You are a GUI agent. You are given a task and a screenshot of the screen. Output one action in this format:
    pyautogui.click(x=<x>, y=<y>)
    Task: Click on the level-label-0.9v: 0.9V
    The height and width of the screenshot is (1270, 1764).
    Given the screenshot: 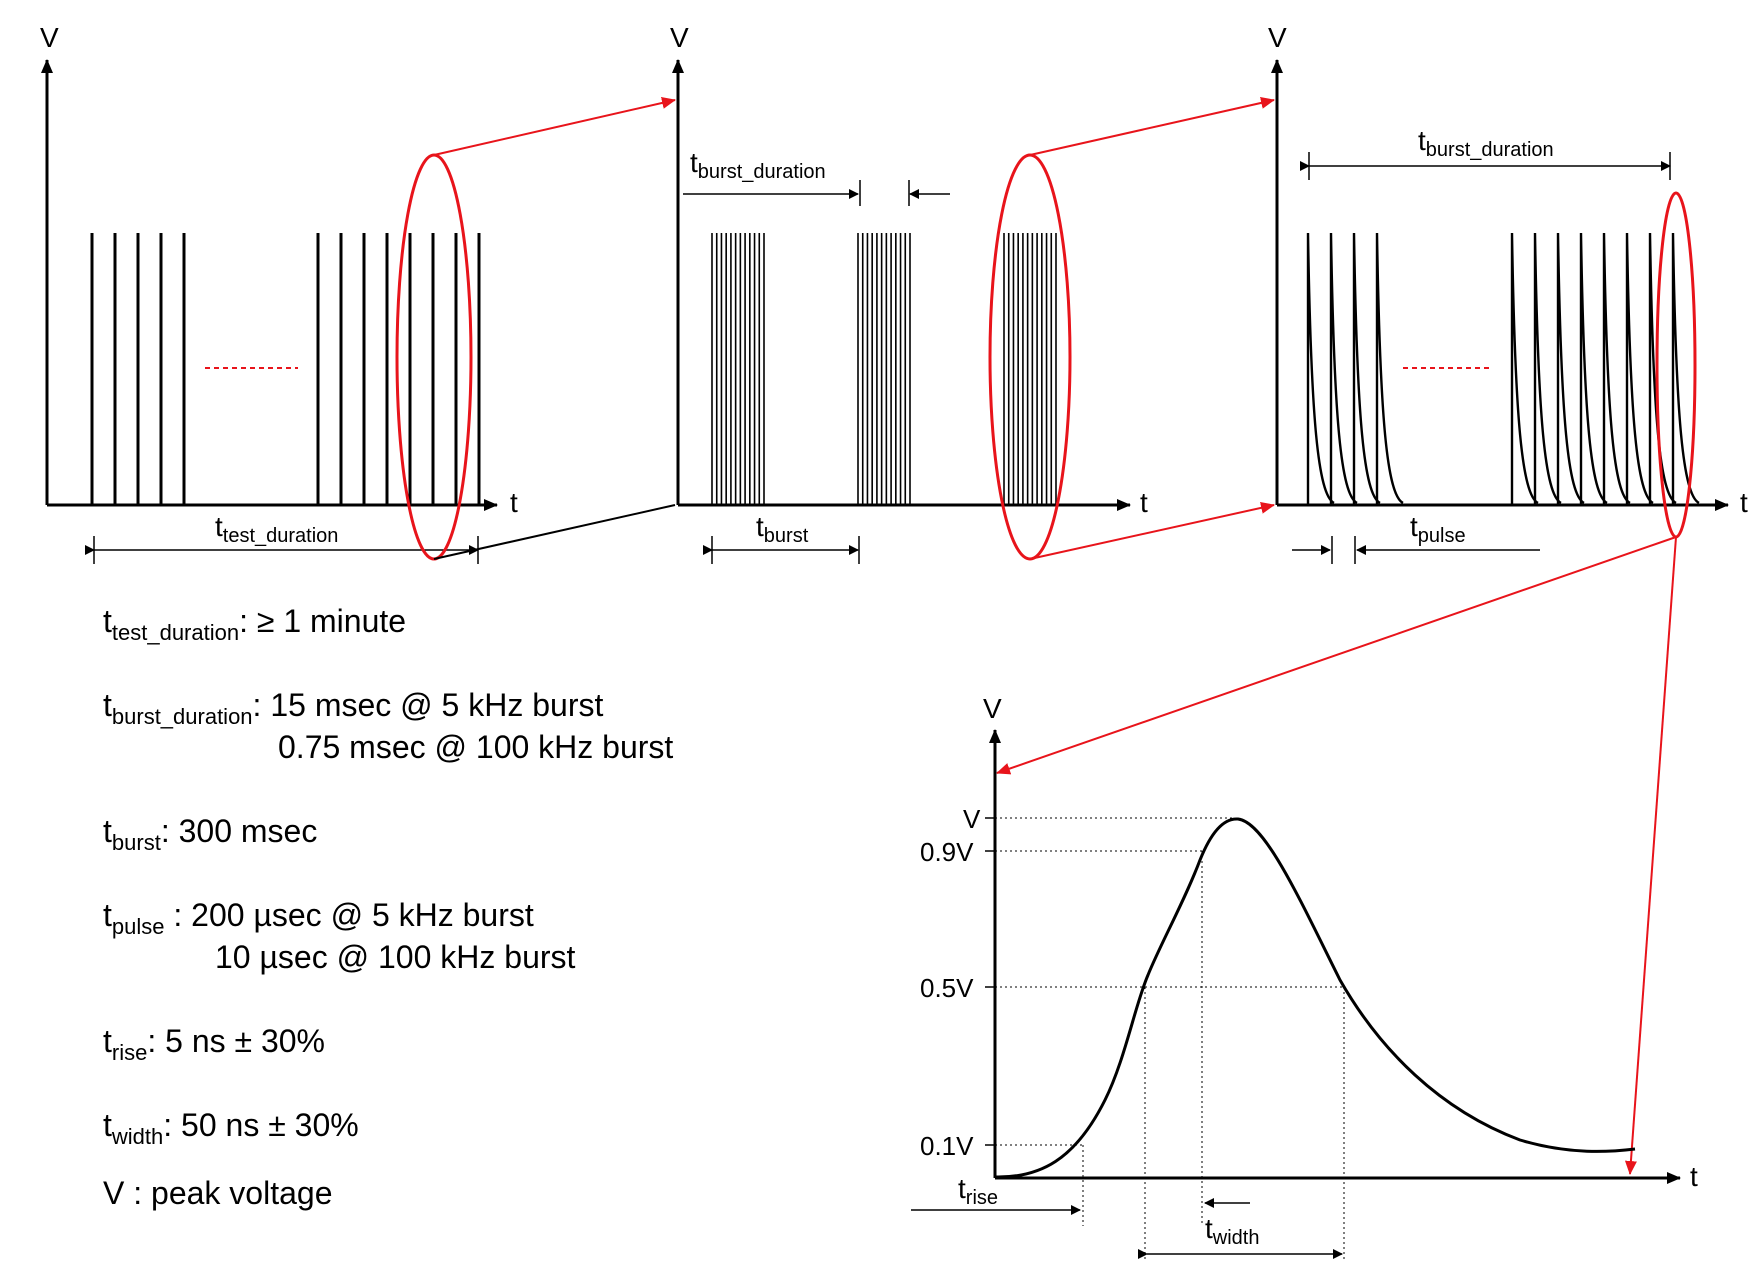 What is the action you would take?
    pyautogui.click(x=947, y=852)
    